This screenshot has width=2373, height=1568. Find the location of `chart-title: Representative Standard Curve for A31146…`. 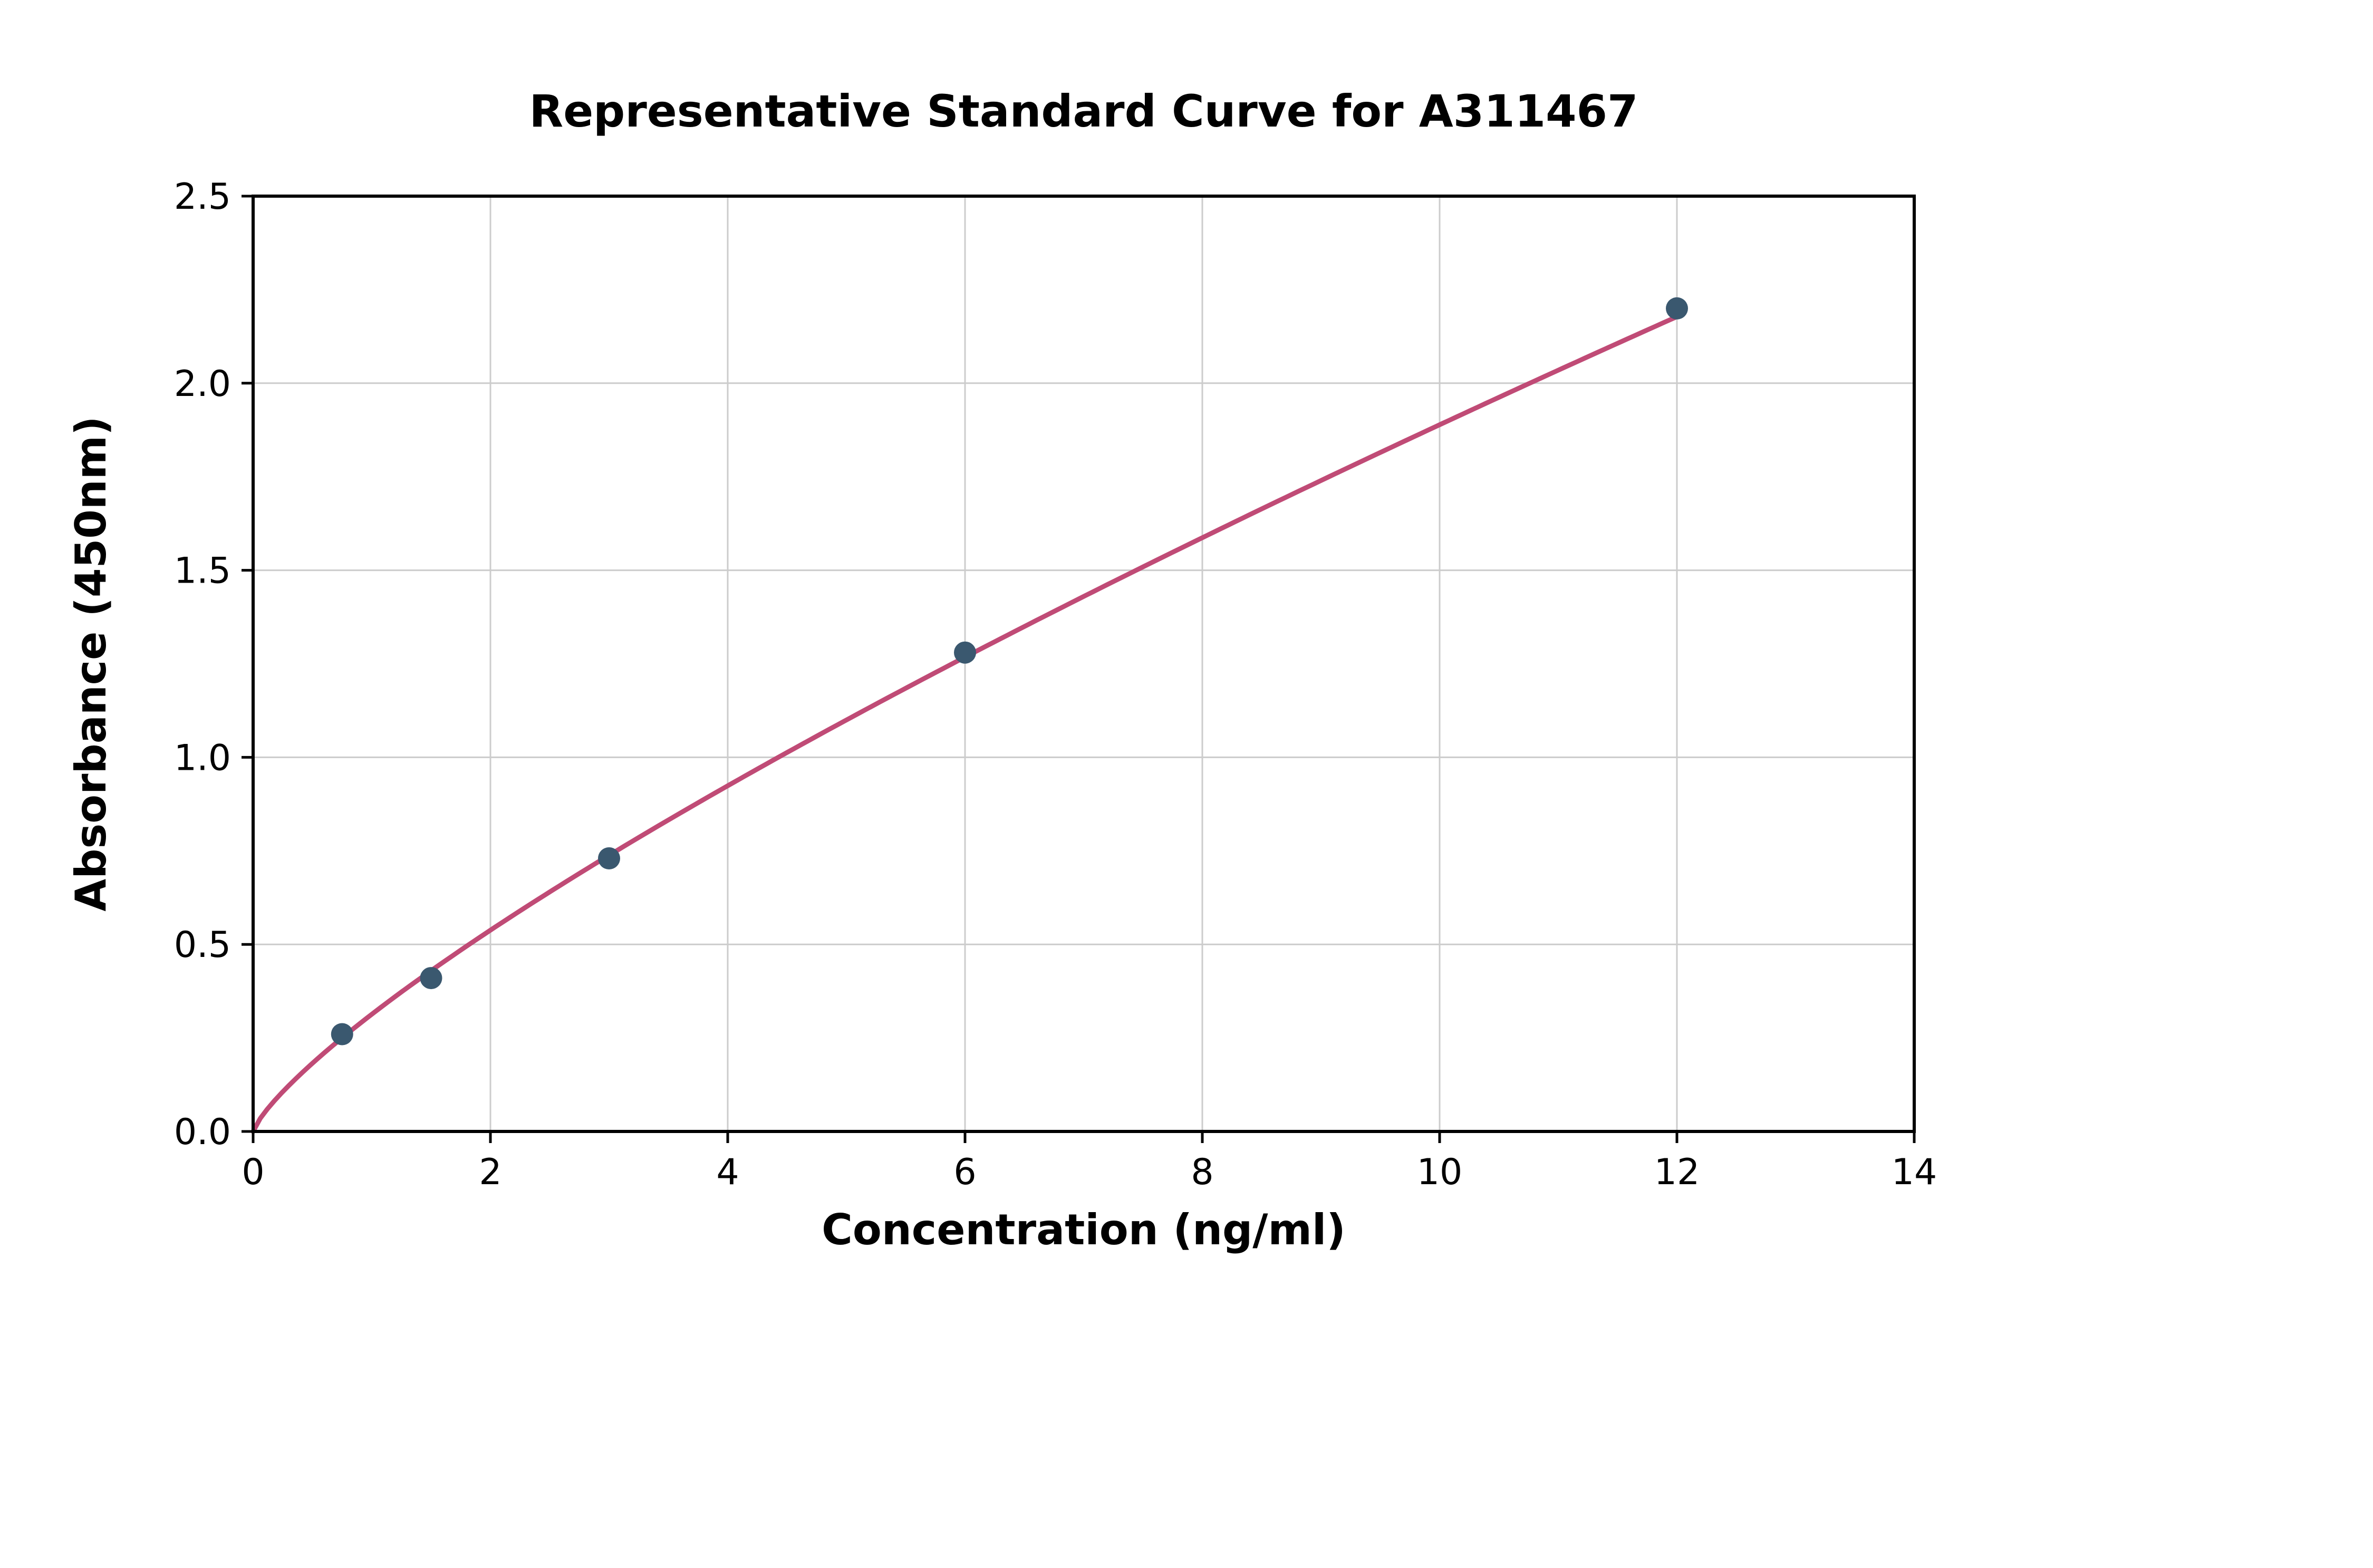

chart-title: Representative Standard Curve for A31146… is located at coordinates (1083, 111).